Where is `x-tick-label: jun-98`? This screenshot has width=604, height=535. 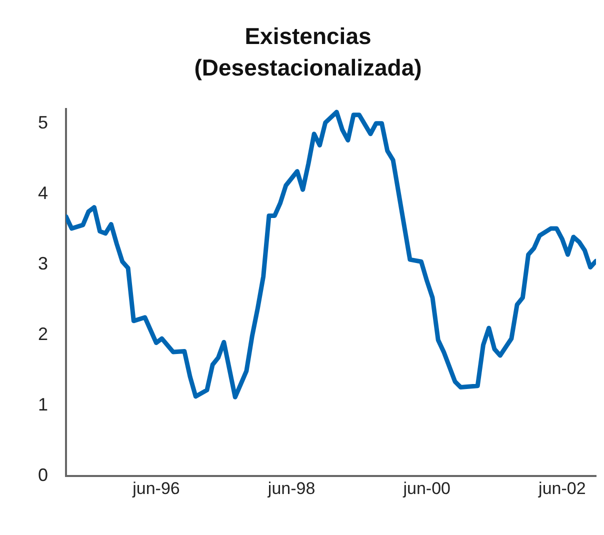 x-tick-label: jun-98 is located at coordinates (291, 488).